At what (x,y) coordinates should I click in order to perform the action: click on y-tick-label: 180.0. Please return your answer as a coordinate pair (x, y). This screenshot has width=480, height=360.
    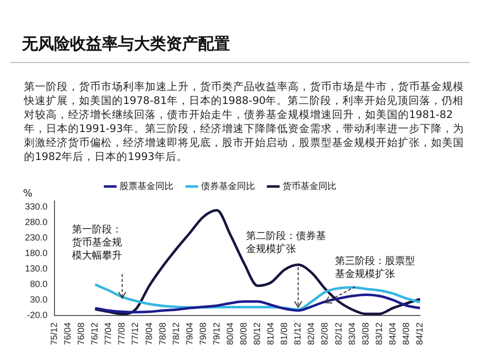
    Looking at the image, I should click on (36, 253).